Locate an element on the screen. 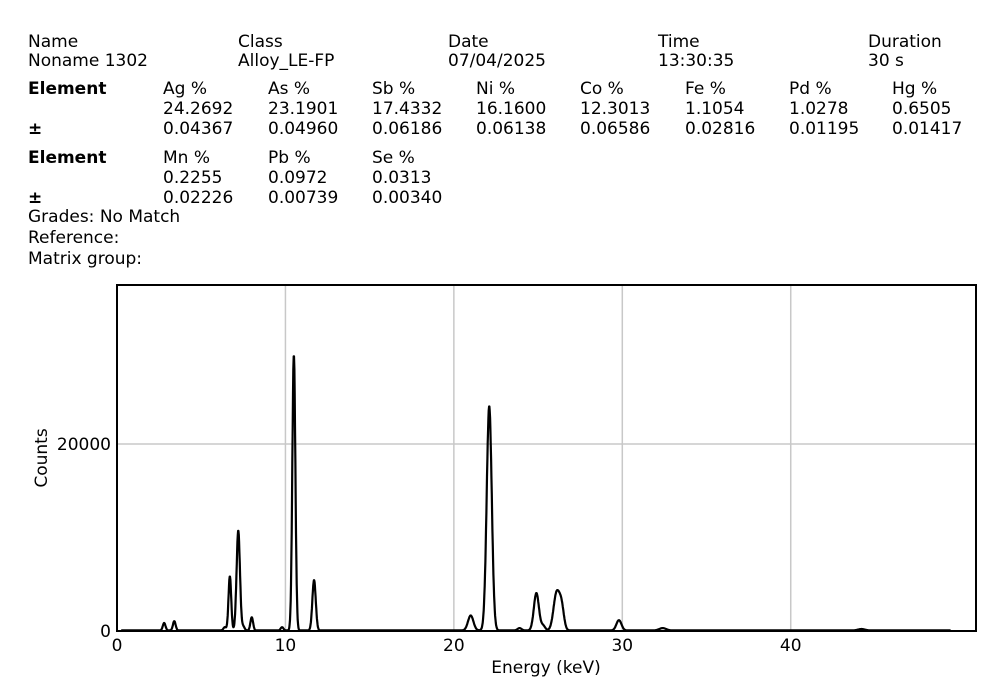  error-symbol-2: ± is located at coordinates (35, 198).